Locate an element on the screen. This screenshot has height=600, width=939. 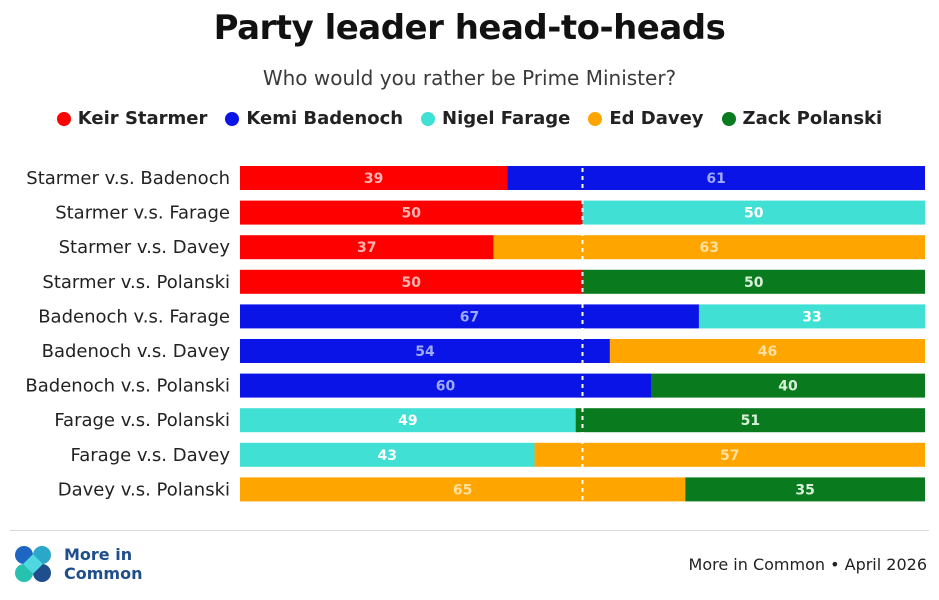
bar-right-value: 61 is located at coordinates (715, 179).